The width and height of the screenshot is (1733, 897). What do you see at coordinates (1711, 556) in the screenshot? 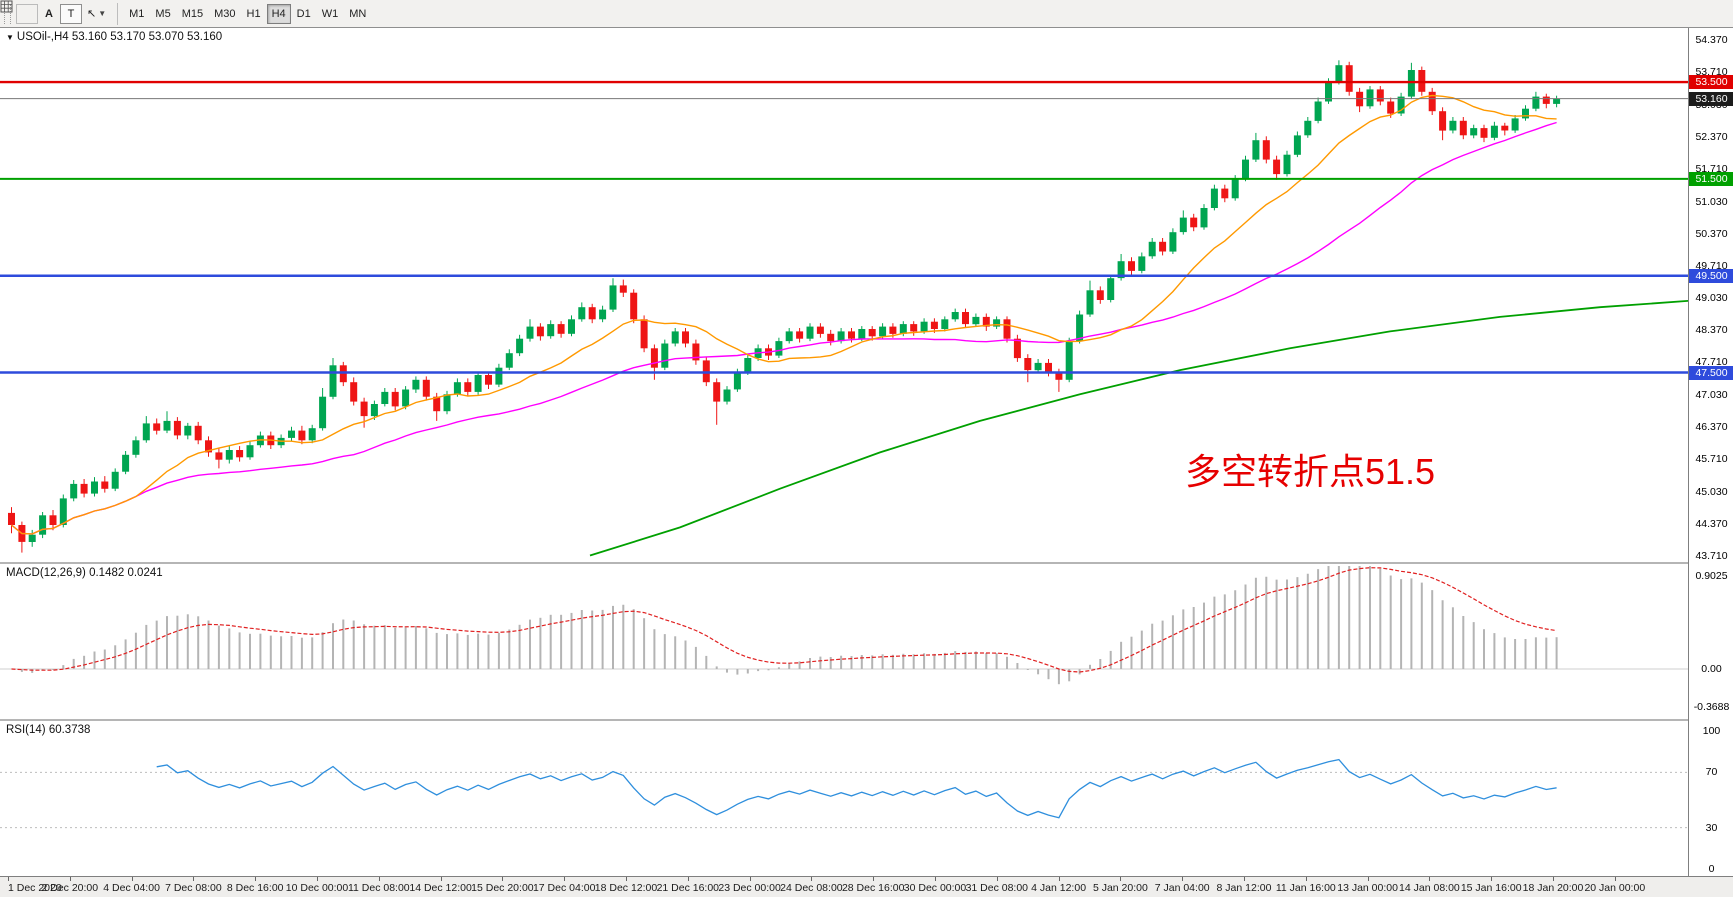
I see `price-axis-label: 43.710` at bounding box center [1711, 556].